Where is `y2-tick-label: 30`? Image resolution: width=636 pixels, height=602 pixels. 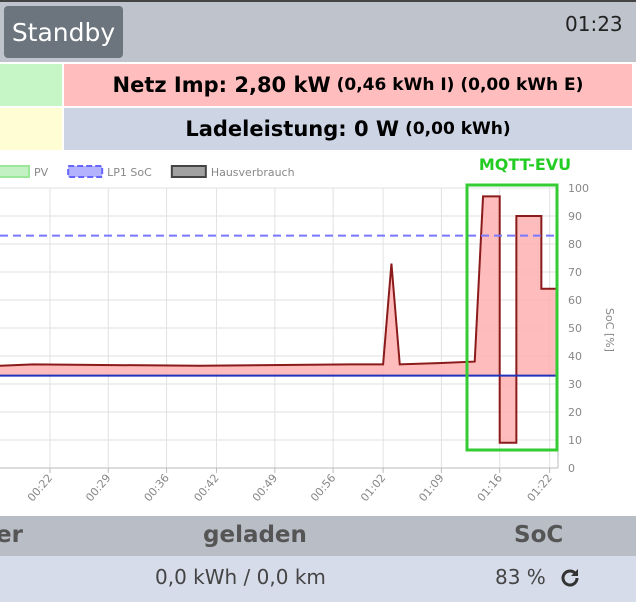 y2-tick-label: 30 is located at coordinates (575, 384).